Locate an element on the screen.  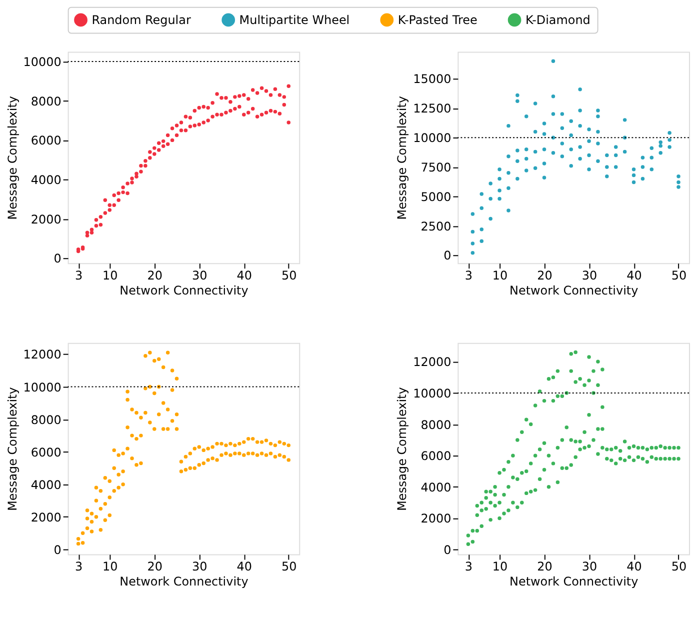
legend-label: Random Regular is located at coordinates (141, 19).